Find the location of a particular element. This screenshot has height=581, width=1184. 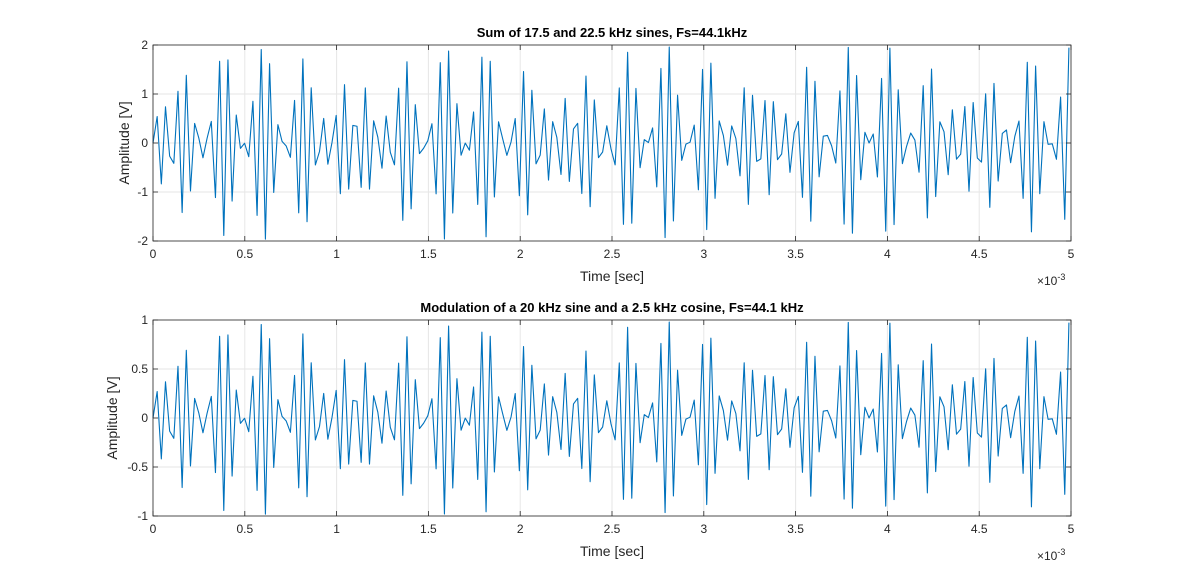

y-tick-label: -0.5 is located at coordinates (137, 467).